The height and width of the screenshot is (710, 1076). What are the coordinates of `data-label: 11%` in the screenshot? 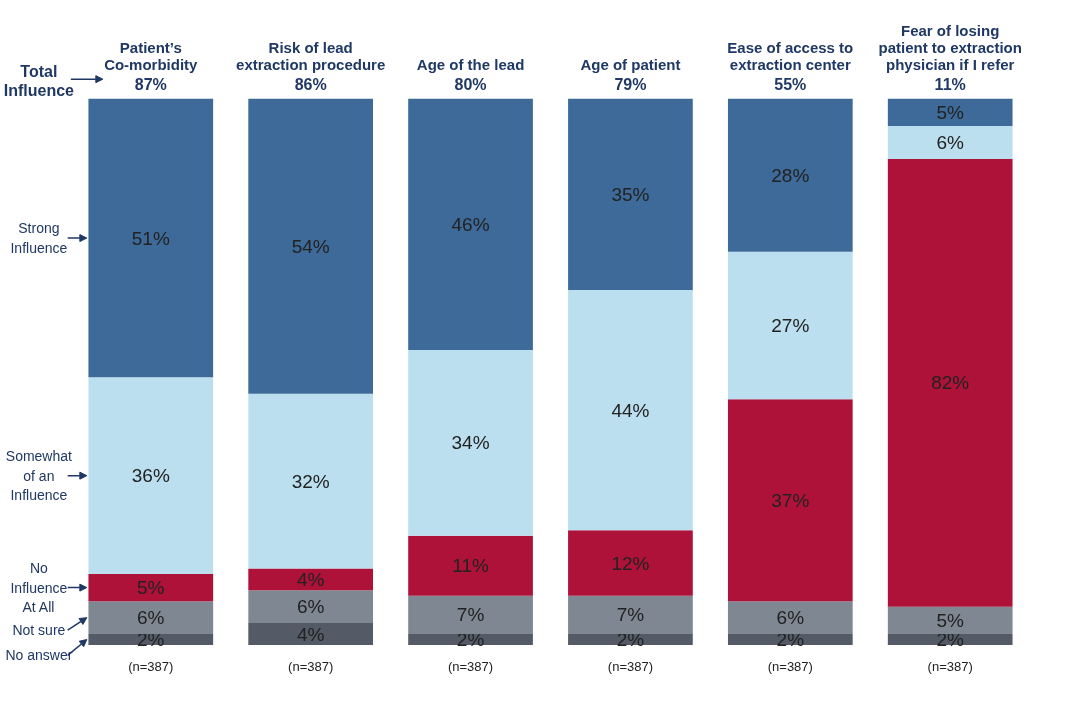 It's located at (470, 566).